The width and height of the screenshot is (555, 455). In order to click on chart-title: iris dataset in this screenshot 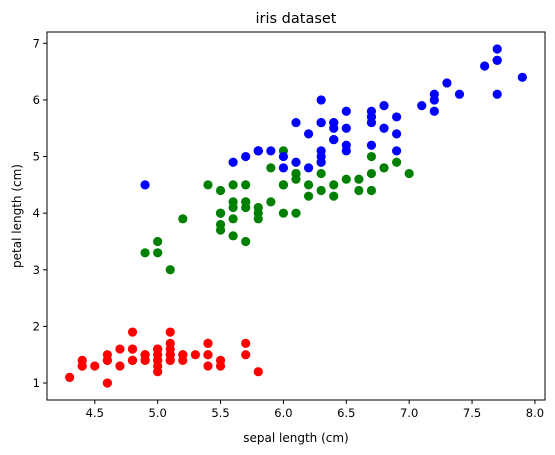, I will do `click(295, 19)`.